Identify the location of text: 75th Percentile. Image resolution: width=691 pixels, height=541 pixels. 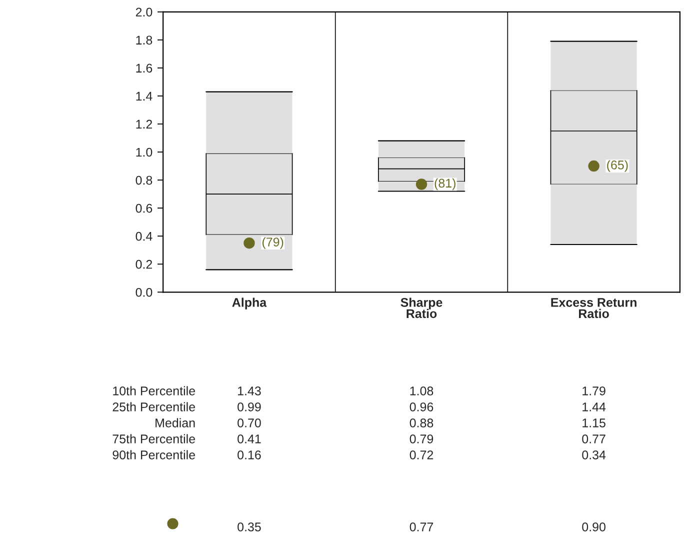
(154, 439).